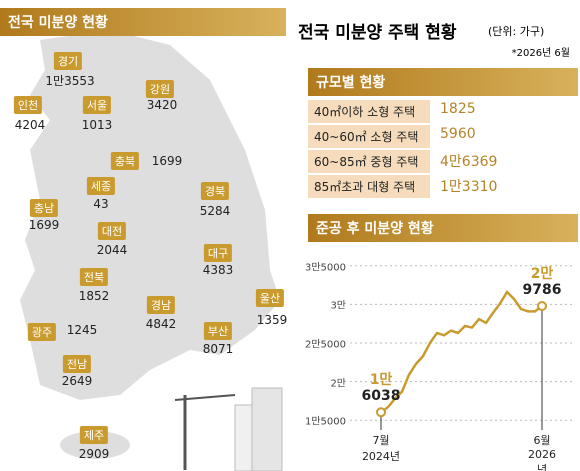 This screenshot has width=580, height=471. What do you see at coordinates (443, 82) in the screenshot?
I see `table-title: 규모별 현황` at bounding box center [443, 82].